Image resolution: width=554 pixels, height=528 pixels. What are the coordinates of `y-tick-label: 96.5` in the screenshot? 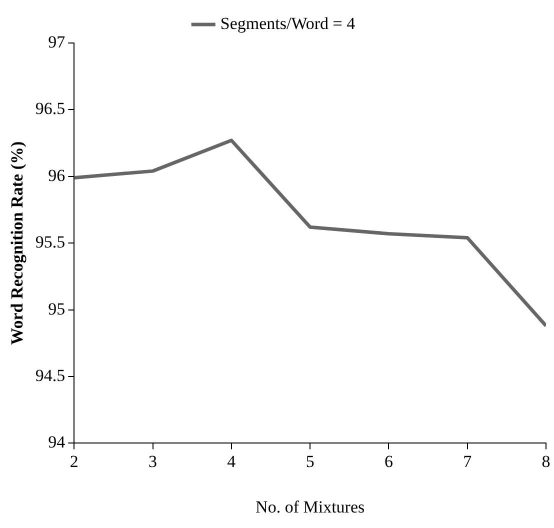 It's located at (50, 108).